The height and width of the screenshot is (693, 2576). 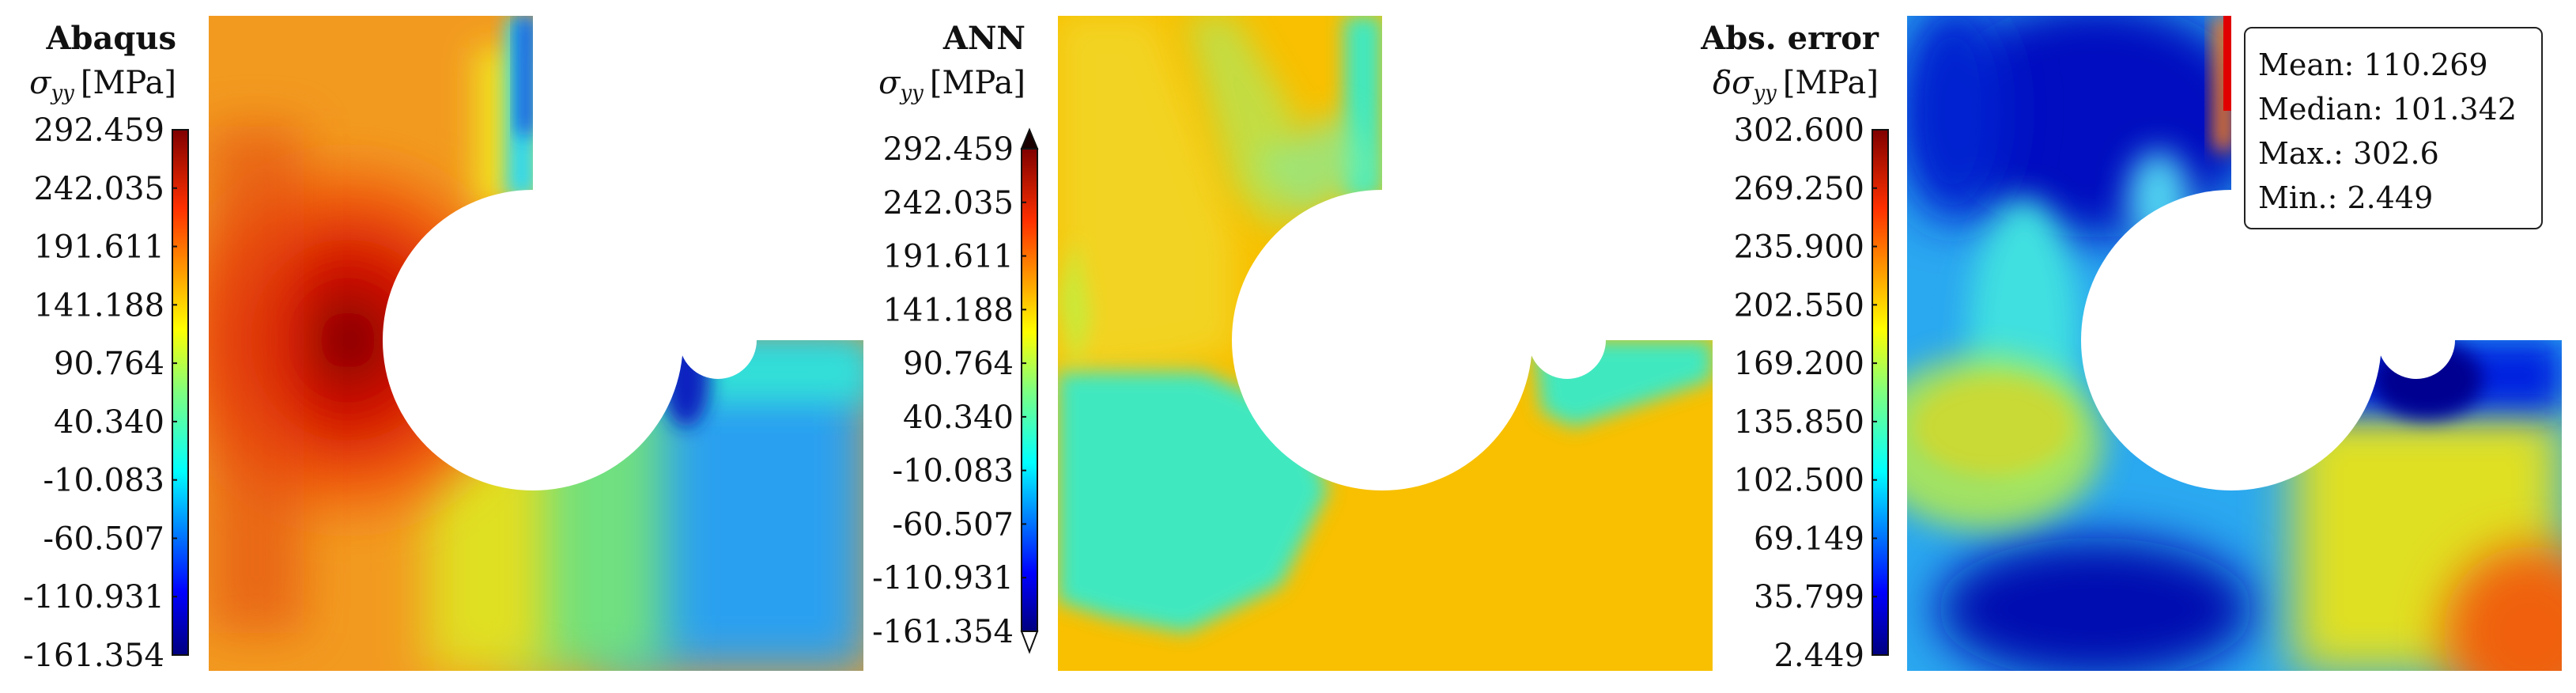 I want to click on ann-quantity-label: σyy [MPa], so click(x=951, y=85).